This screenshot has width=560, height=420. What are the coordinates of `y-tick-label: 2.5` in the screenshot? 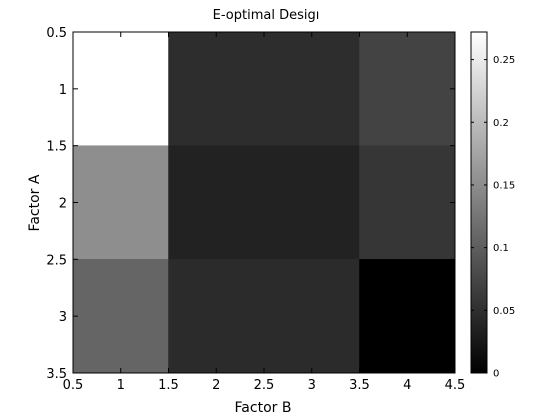 It's located at (56, 260).